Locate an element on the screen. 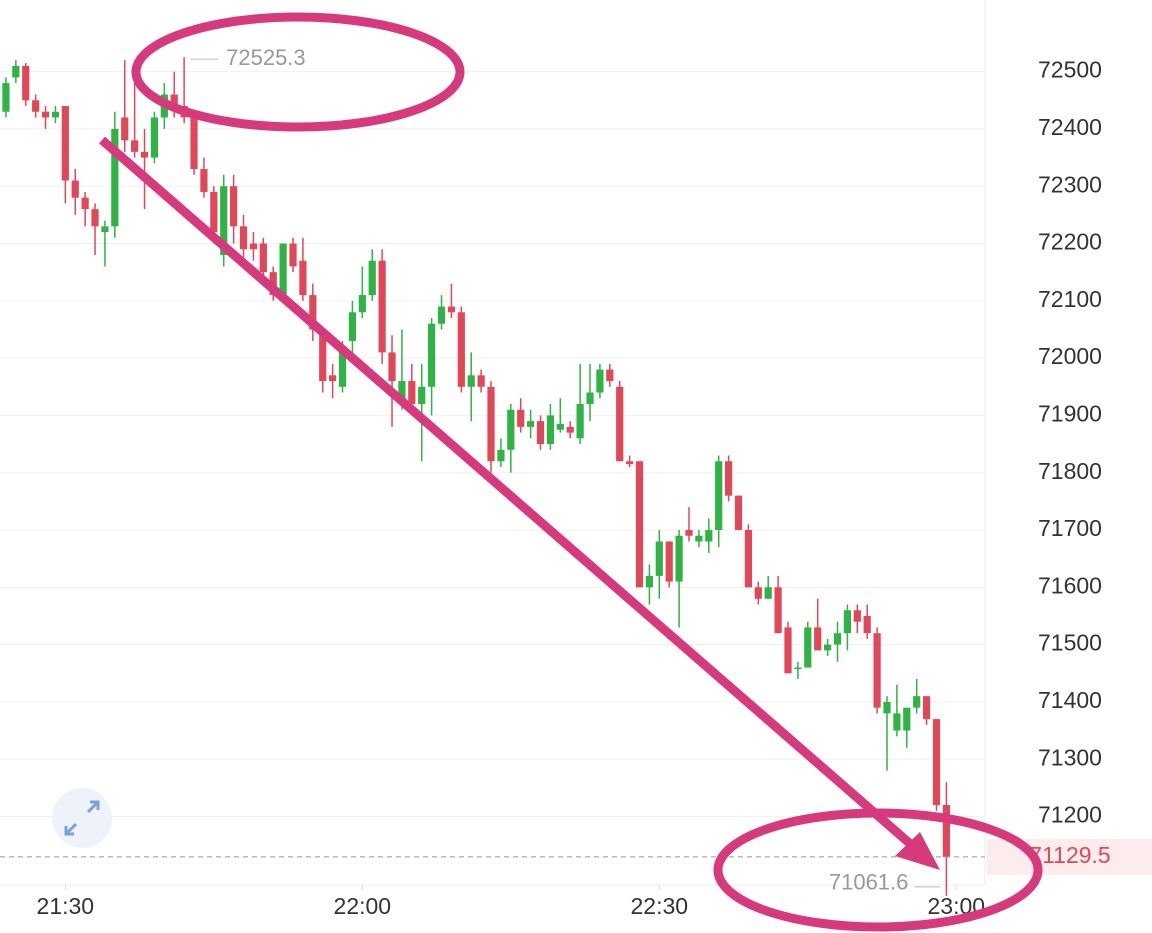 The height and width of the screenshot is (933, 1152). y-tick-label: 72000 is located at coordinates (1070, 356).